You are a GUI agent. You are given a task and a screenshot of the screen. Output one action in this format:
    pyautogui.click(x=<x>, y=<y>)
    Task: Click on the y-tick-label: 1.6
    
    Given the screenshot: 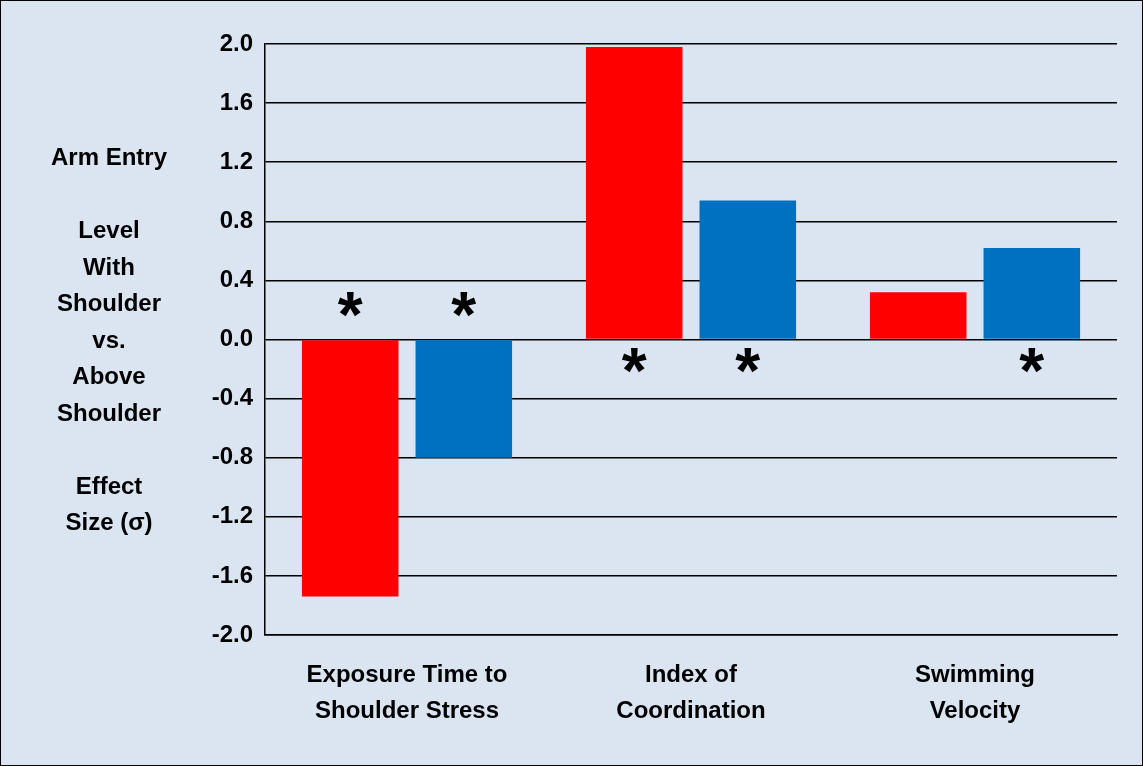 What is the action you would take?
    pyautogui.click(x=236, y=101)
    